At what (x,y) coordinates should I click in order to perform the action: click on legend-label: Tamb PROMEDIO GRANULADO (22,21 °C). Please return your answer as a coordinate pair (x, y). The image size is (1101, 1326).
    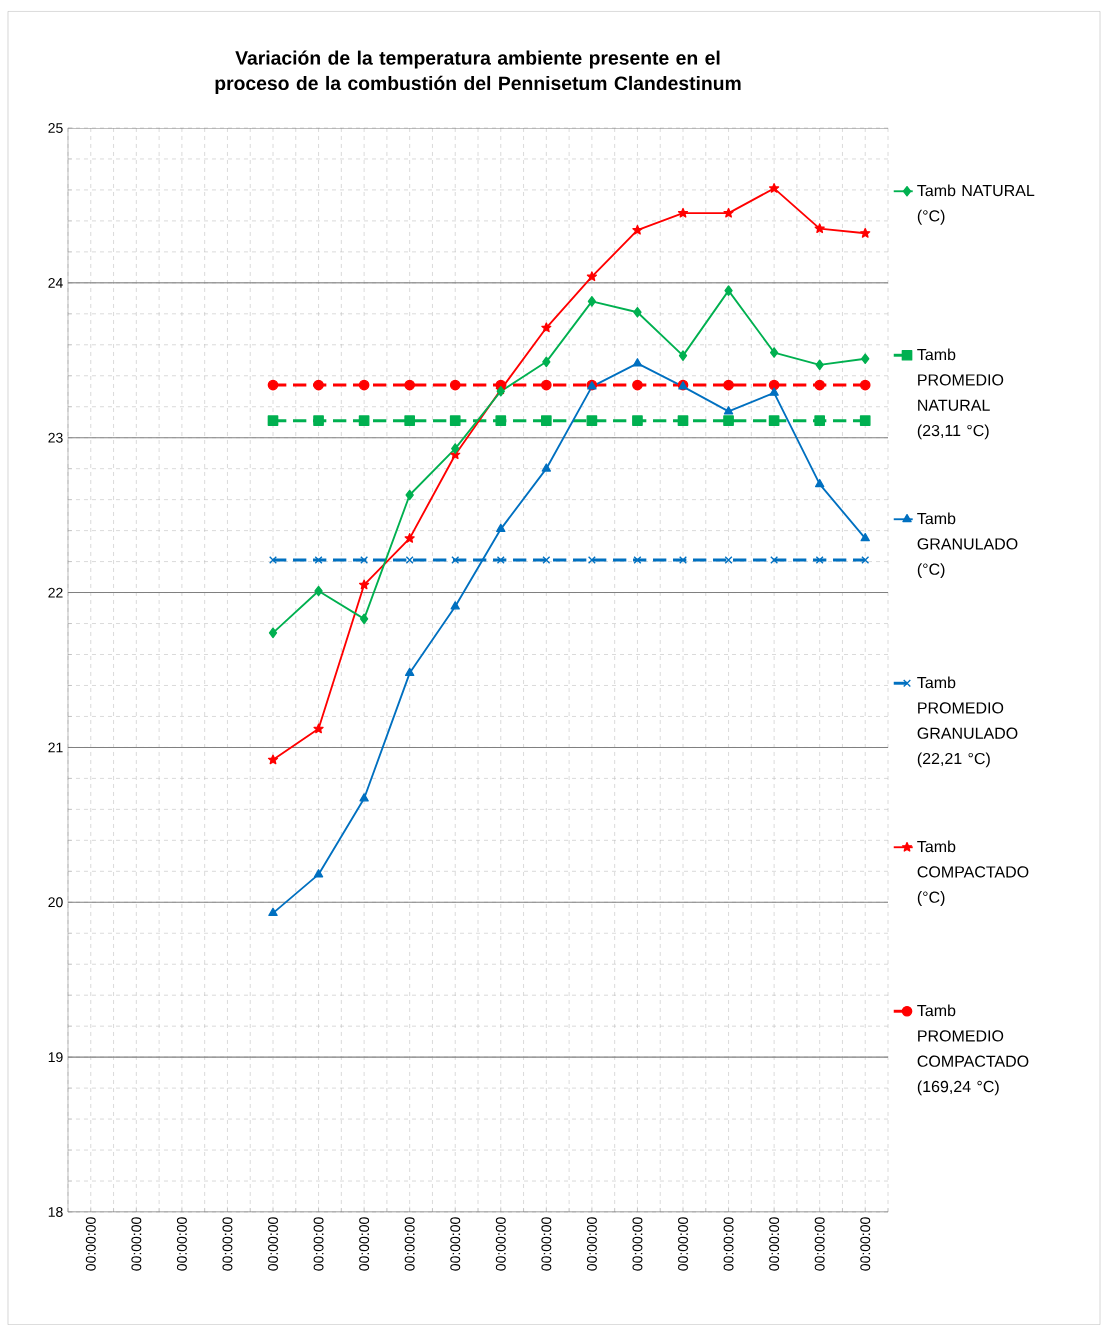
    Looking at the image, I should click on (967, 722).